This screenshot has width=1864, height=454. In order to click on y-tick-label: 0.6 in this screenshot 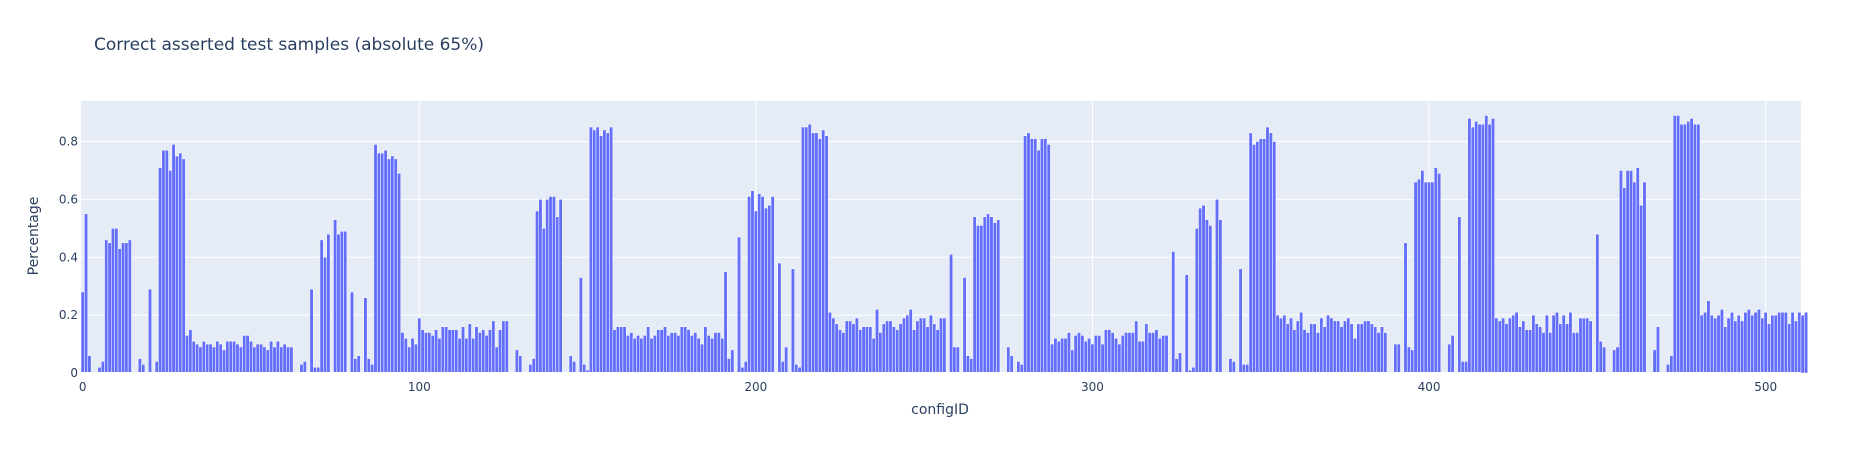, I will do `click(68, 199)`.